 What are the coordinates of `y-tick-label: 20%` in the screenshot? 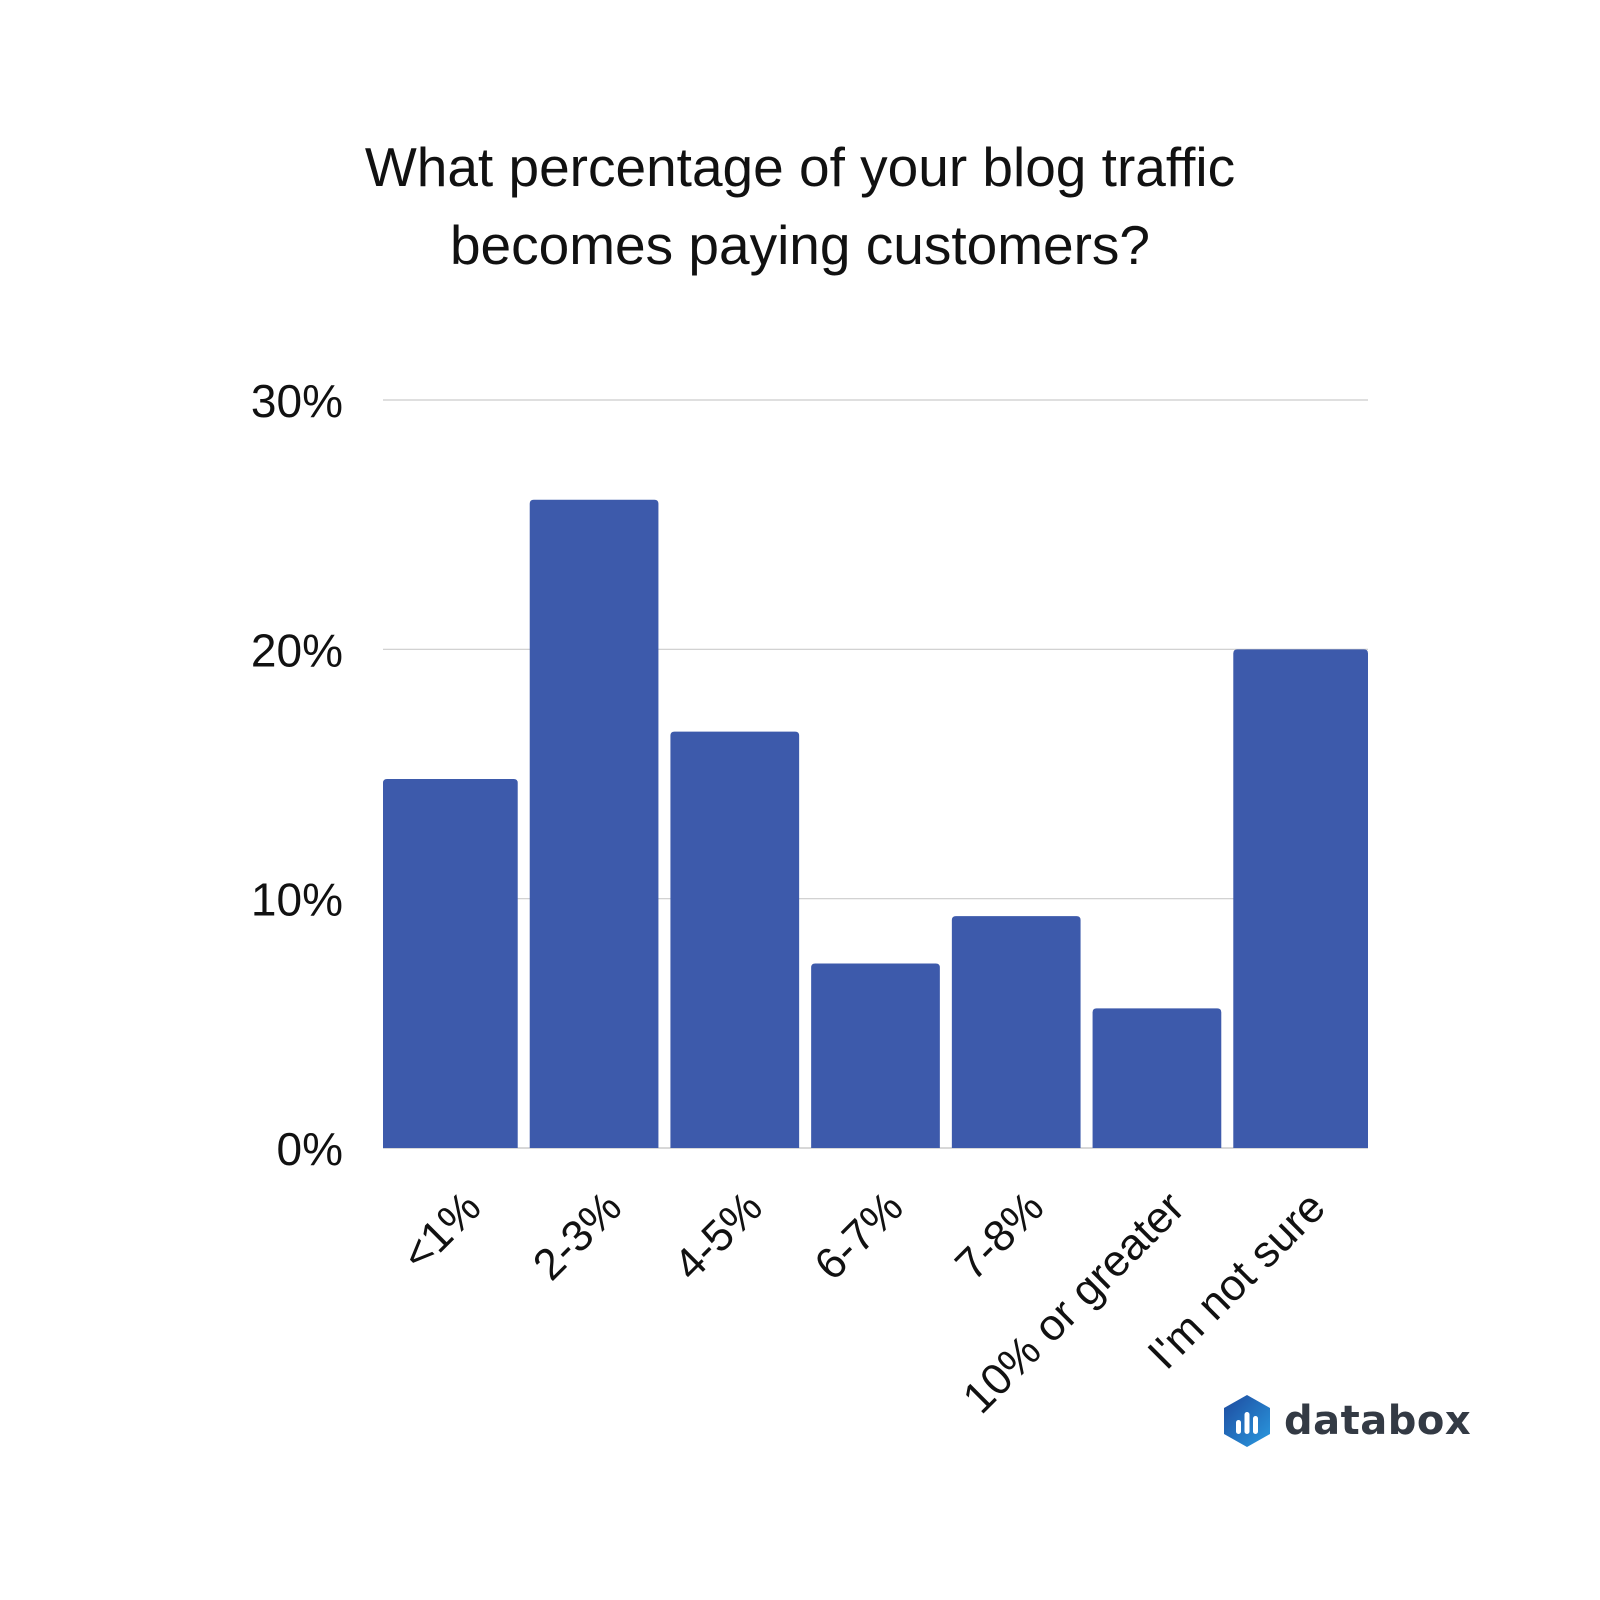 It's located at (297, 650).